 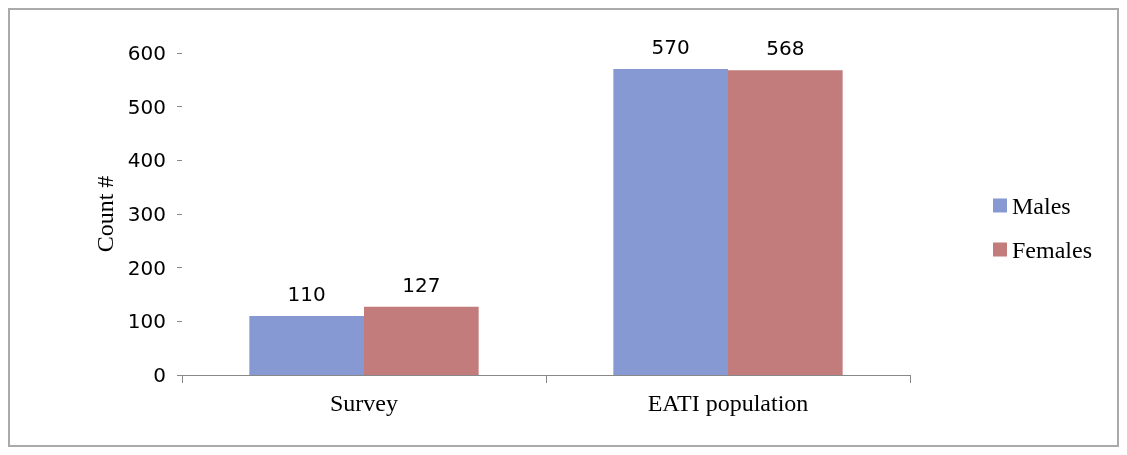 I want to click on y-axis-title: Count #, so click(x=104, y=214).